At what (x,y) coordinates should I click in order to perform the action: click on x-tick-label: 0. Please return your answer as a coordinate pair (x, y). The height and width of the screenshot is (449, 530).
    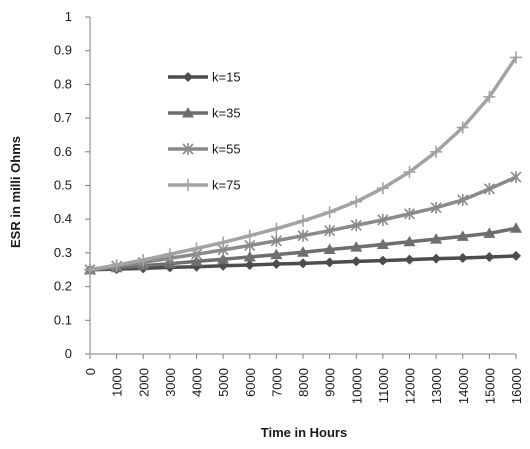
    Looking at the image, I should click on (90, 371).